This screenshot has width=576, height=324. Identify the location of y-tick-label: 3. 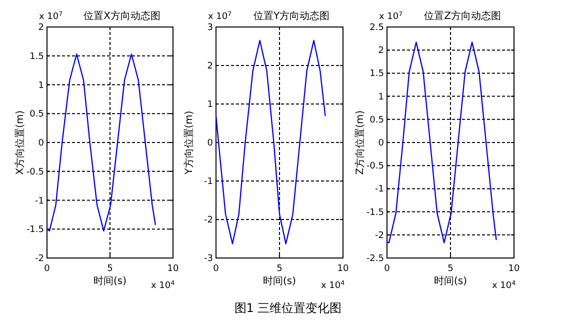
(210, 28).